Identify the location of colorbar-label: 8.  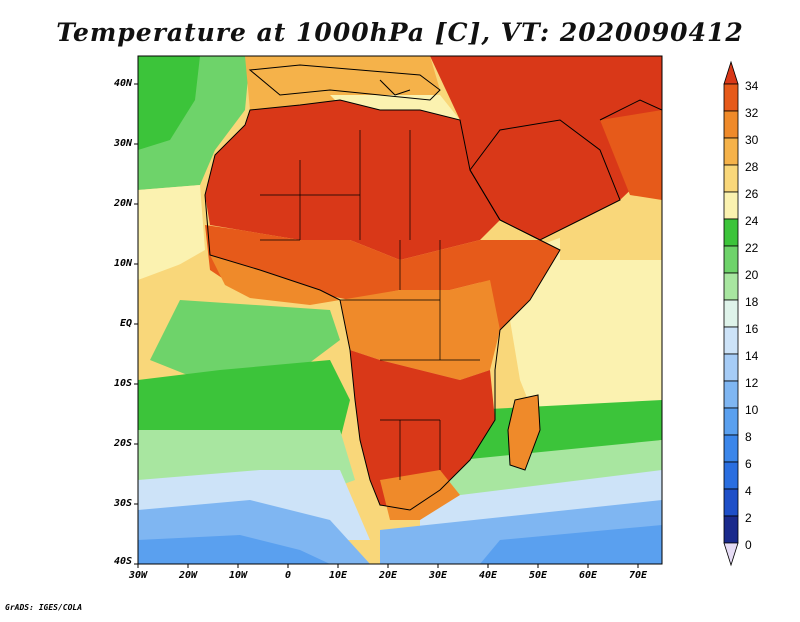
(748, 437).